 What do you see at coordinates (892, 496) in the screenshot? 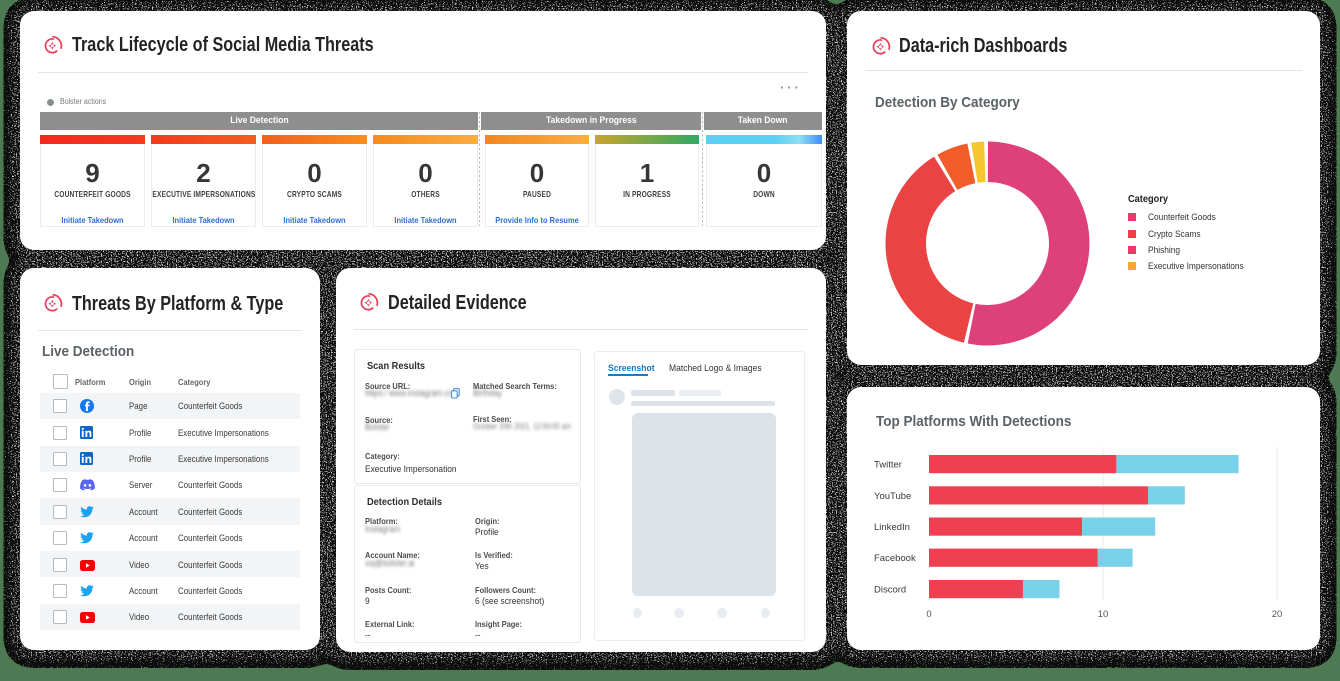
I see `svg-text: YouTube` at bounding box center [892, 496].